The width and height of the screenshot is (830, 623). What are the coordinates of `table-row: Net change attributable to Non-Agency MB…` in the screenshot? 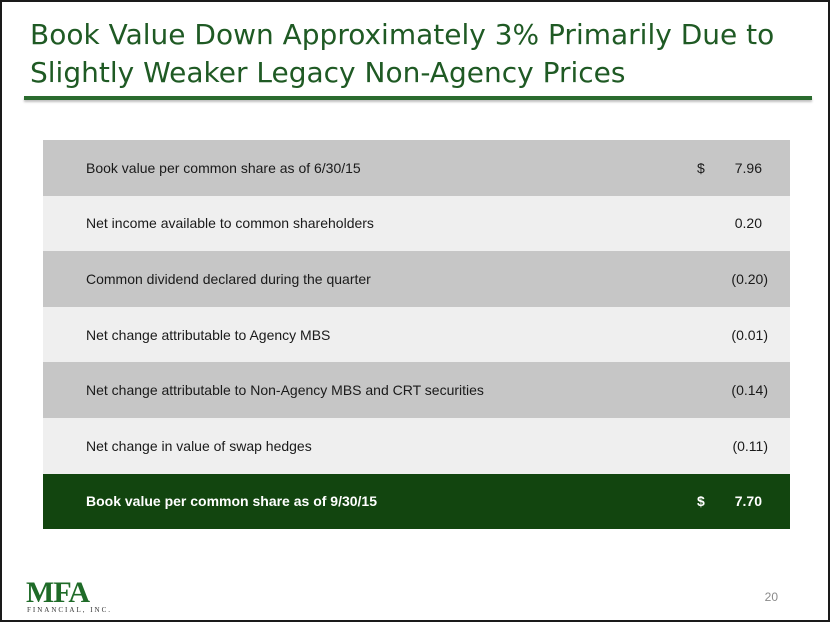 It's located at (416, 390).